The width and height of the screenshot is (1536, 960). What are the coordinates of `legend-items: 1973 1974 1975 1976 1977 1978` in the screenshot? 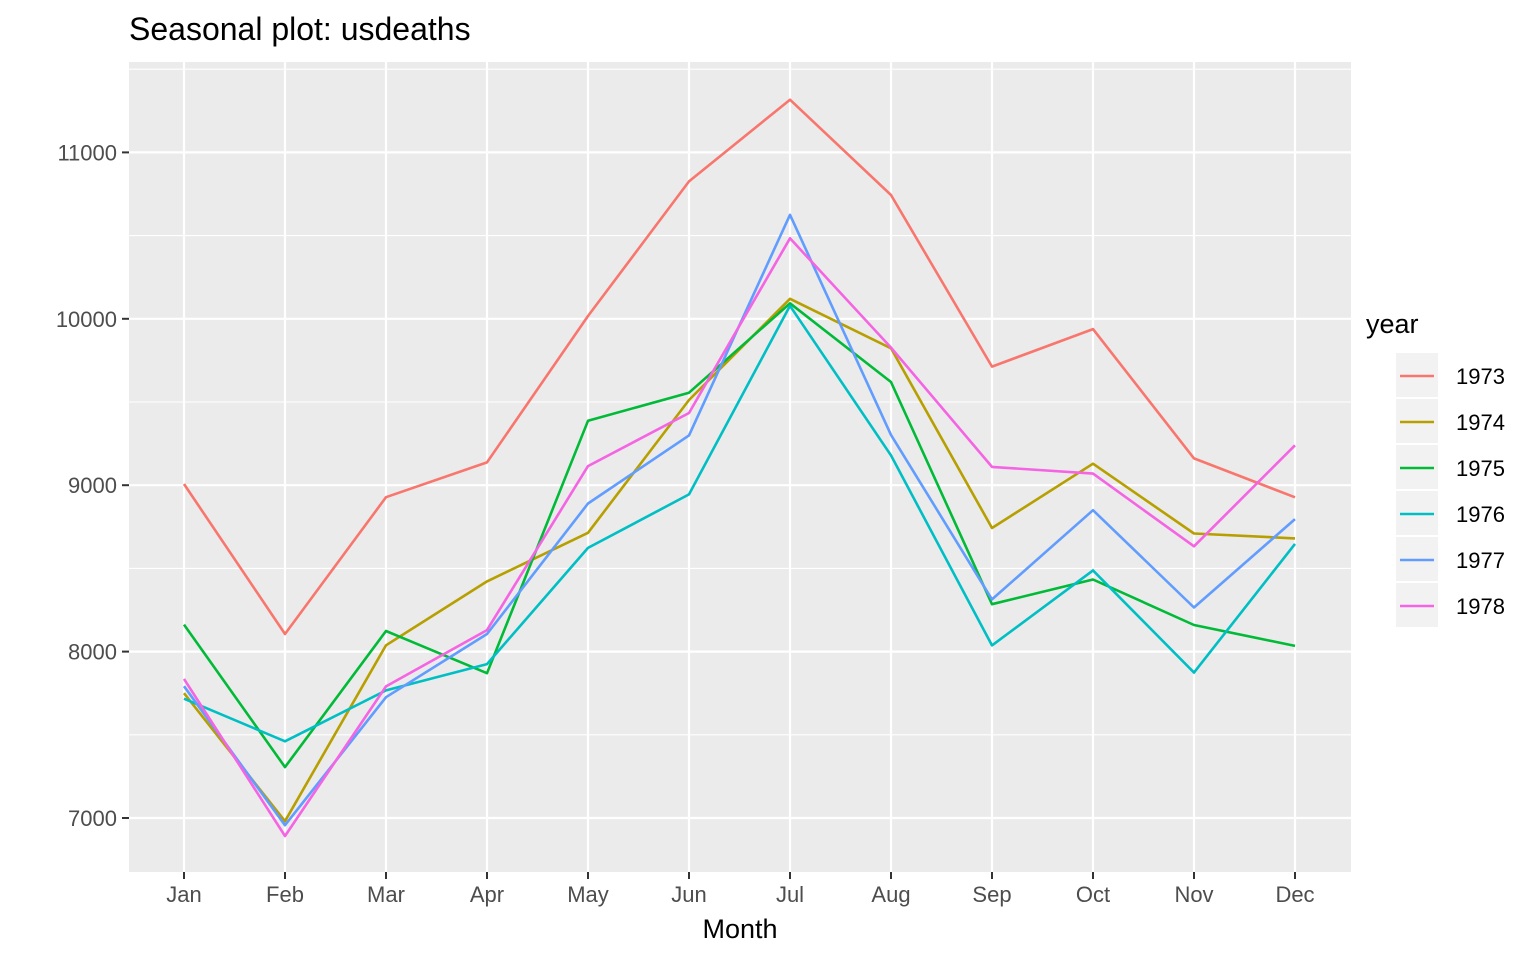 It's located at (1450, 490).